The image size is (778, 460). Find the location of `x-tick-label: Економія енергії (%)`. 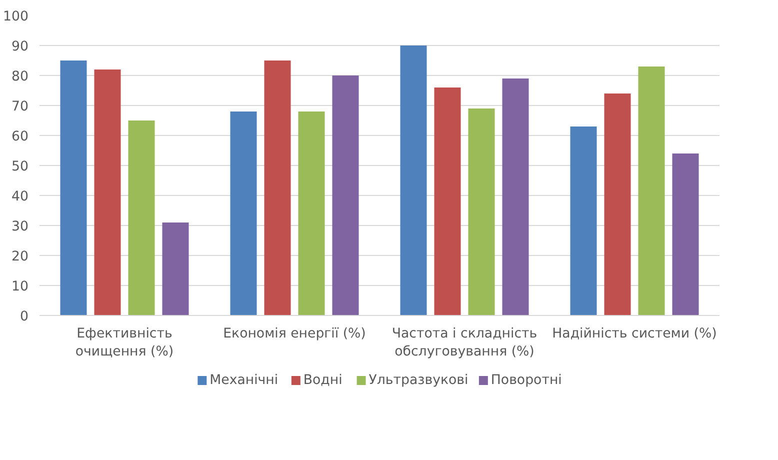

x-tick-label: Економія енергії (%) is located at coordinates (294, 334).